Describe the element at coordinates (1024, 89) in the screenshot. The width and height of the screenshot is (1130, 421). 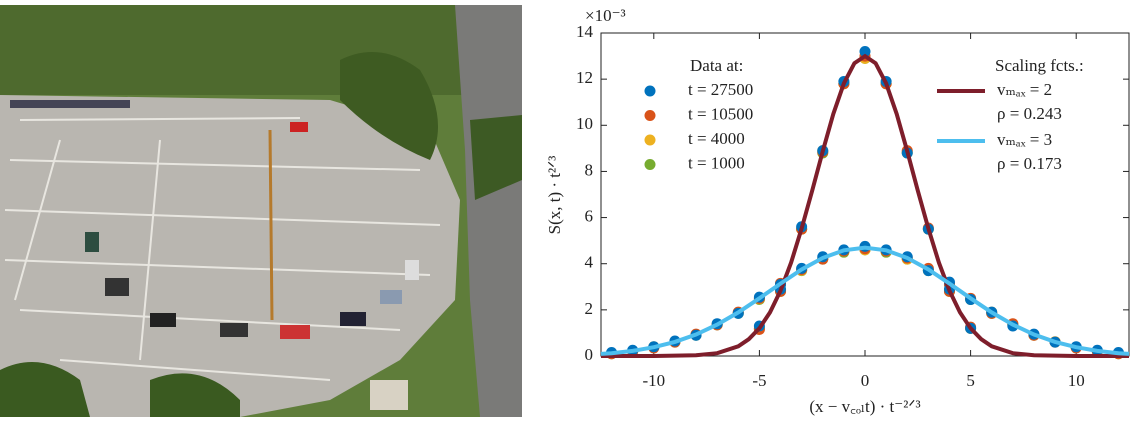
I see `fit-legend-label: vₘₐₓ = 2` at that location.